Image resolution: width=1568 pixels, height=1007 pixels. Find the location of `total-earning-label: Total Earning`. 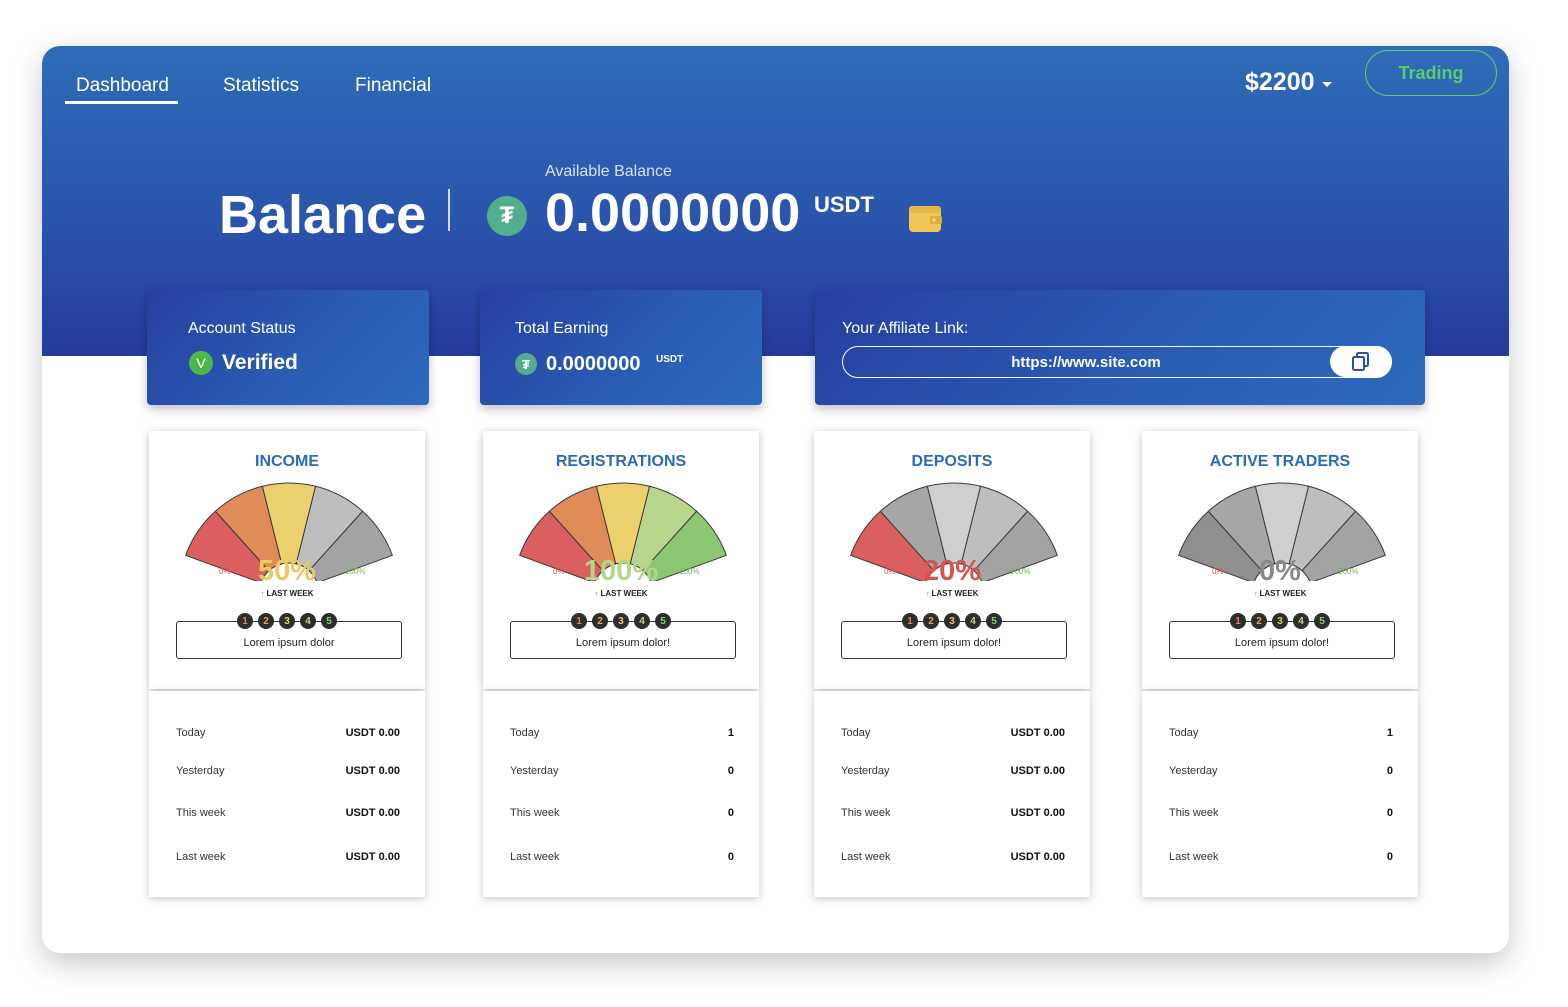

total-earning-label: Total Earning is located at coordinates (562, 328).